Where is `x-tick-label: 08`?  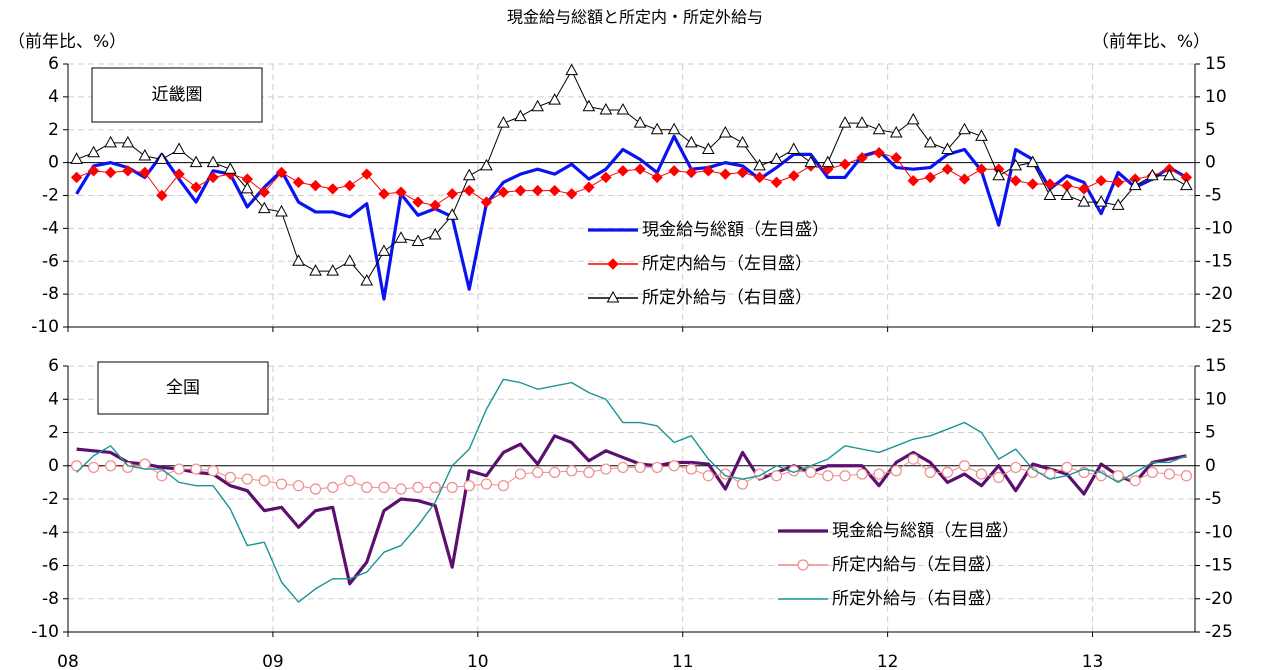
x-tick-label: 08 is located at coordinates (68, 661).